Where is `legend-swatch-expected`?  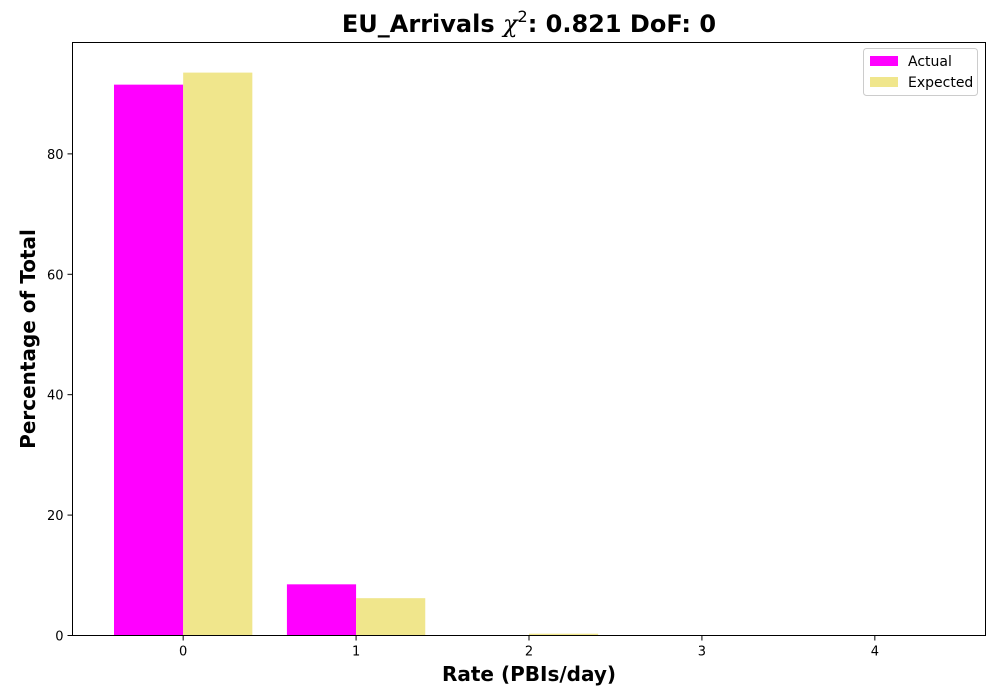
legend-swatch-expected is located at coordinates (884, 82).